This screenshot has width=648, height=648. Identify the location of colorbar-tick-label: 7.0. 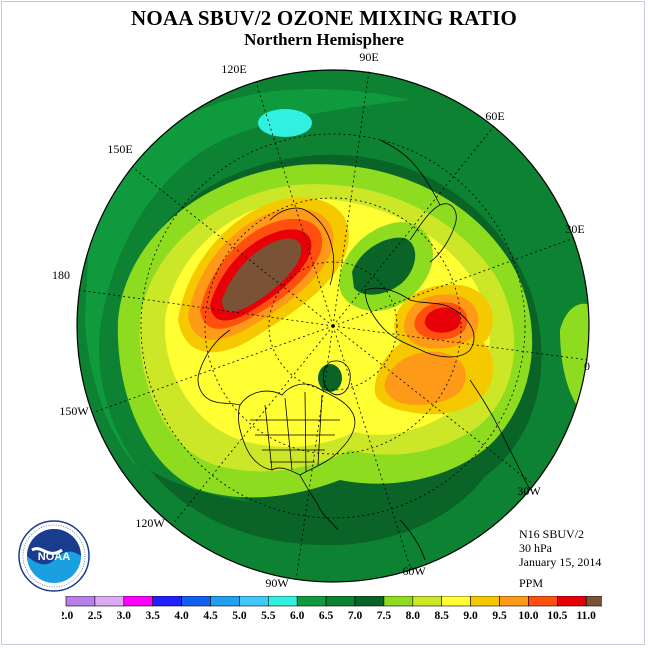
(355, 616).